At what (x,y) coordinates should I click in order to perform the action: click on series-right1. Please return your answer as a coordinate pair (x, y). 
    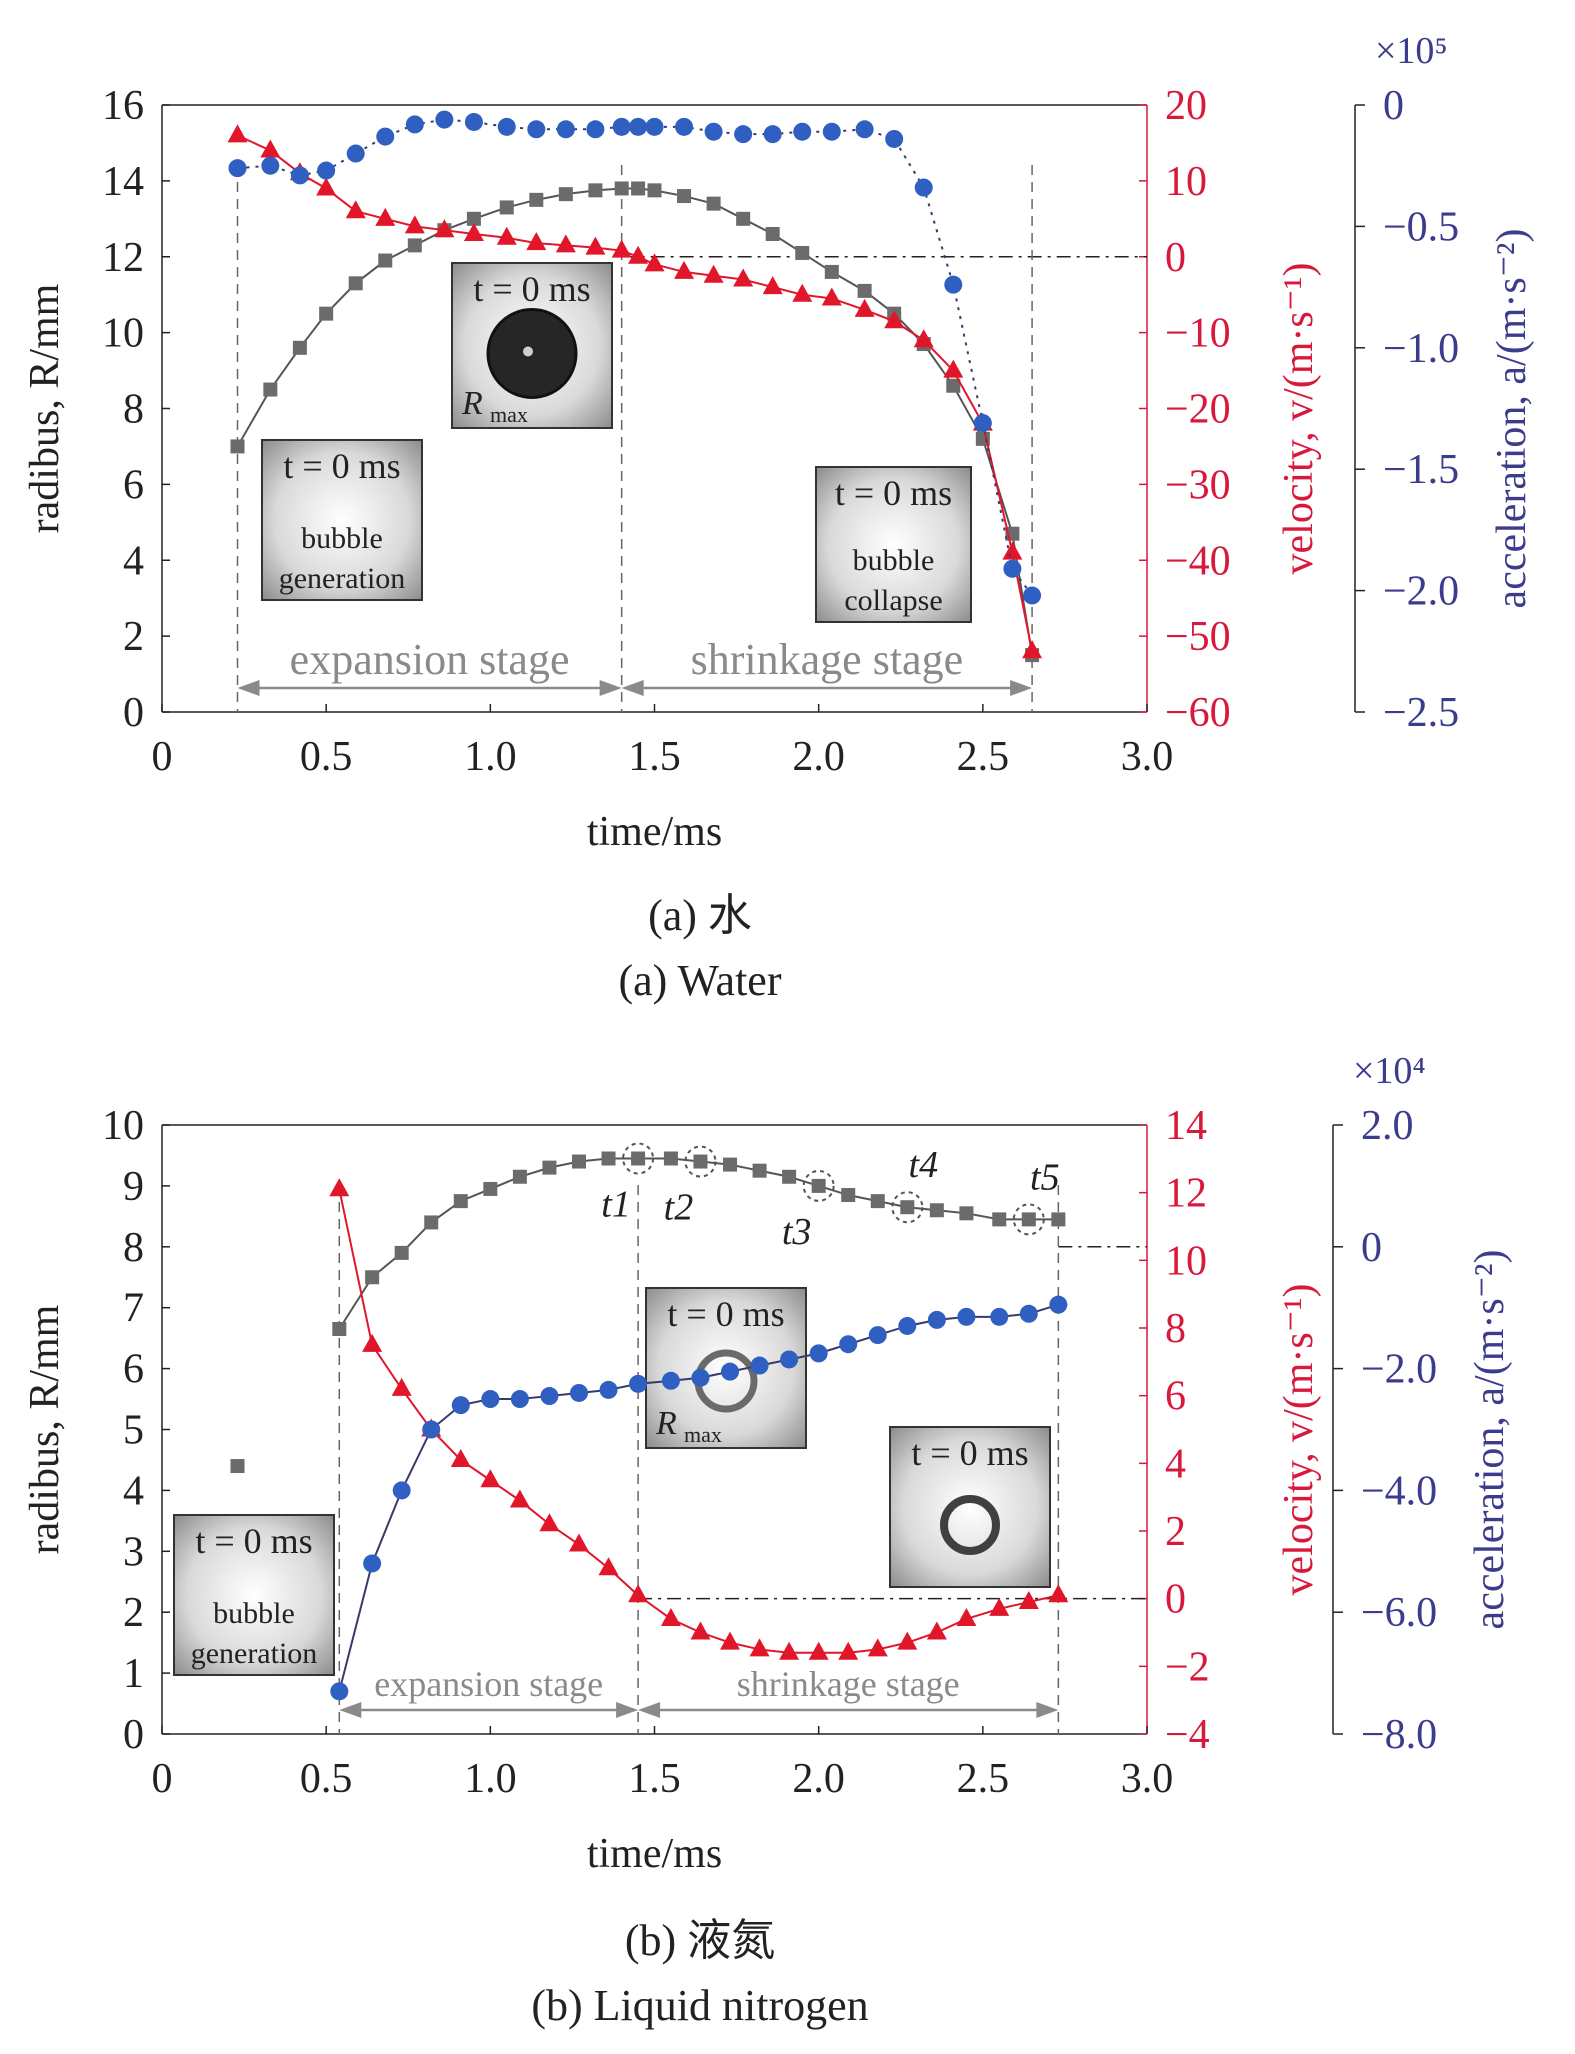
    Looking at the image, I should click on (635, 391).